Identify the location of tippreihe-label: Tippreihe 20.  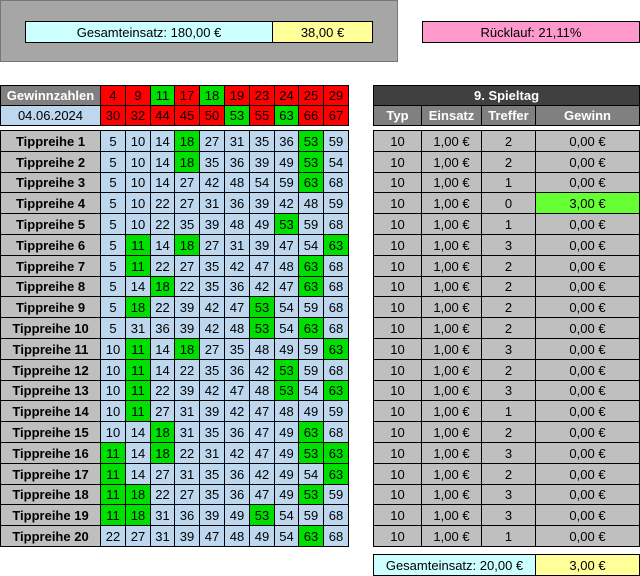
(50, 536).